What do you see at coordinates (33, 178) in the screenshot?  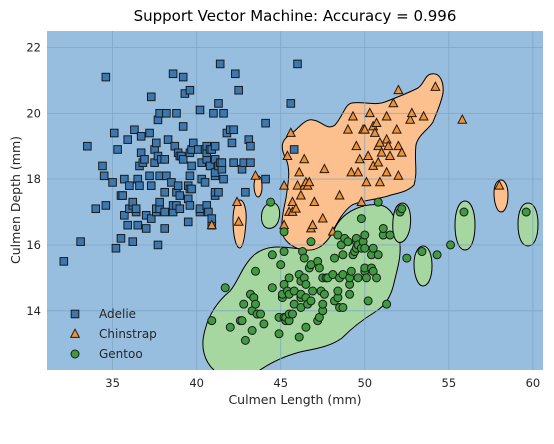 I see `y-axis: 14 16 18 20 22` at bounding box center [33, 178].